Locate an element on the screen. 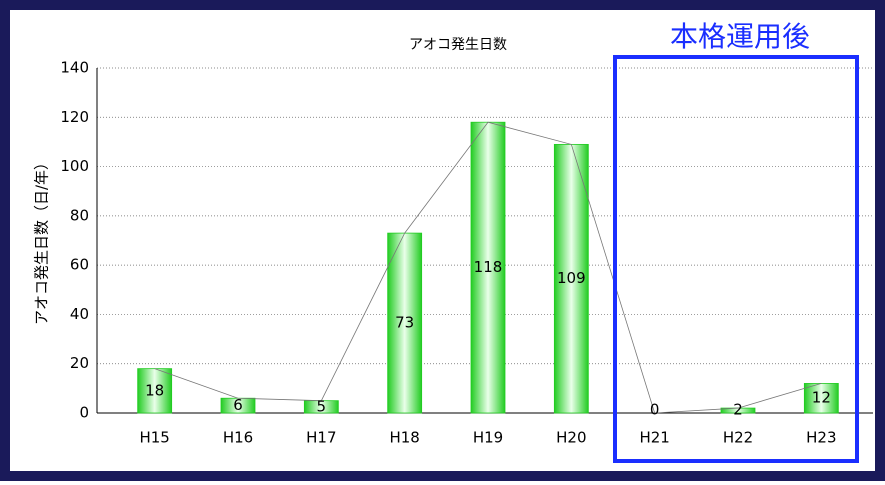  value-label: 73 is located at coordinates (404, 323).